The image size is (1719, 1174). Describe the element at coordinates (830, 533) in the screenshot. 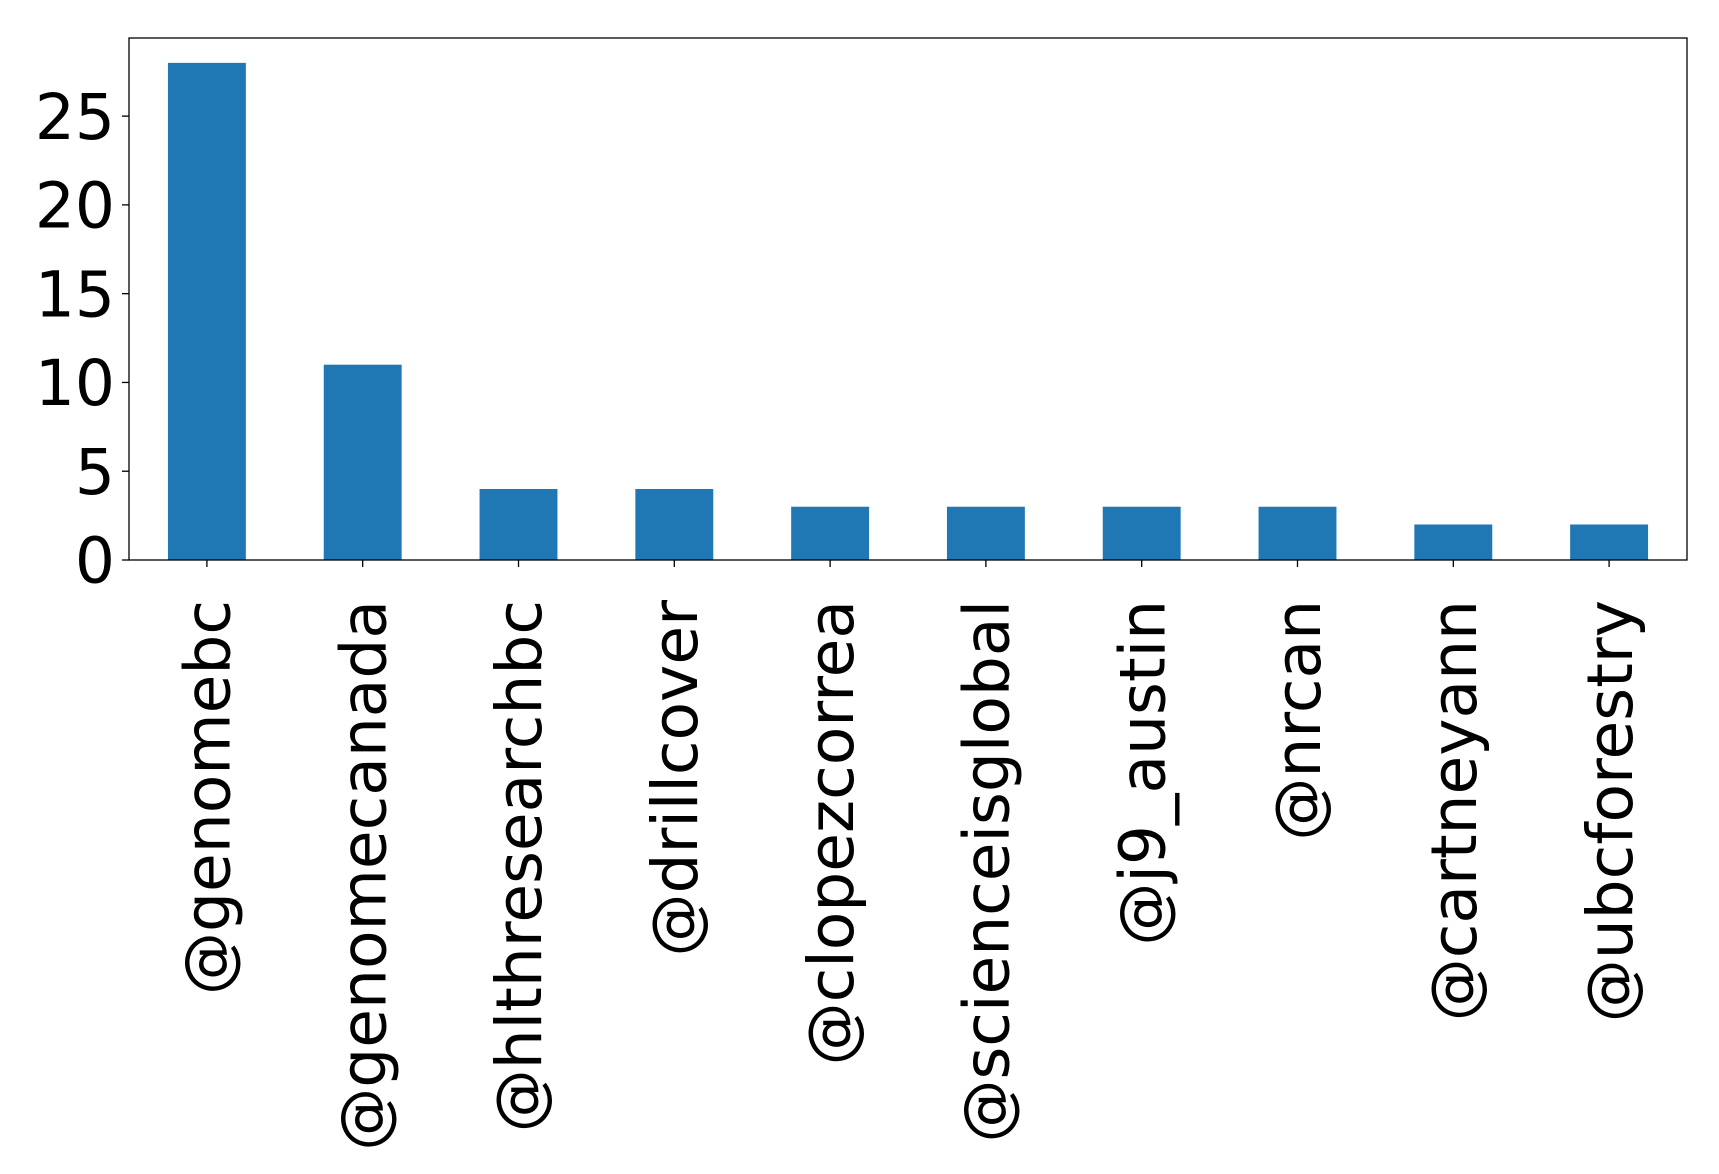

I see `bar-clopezcorrea` at that location.